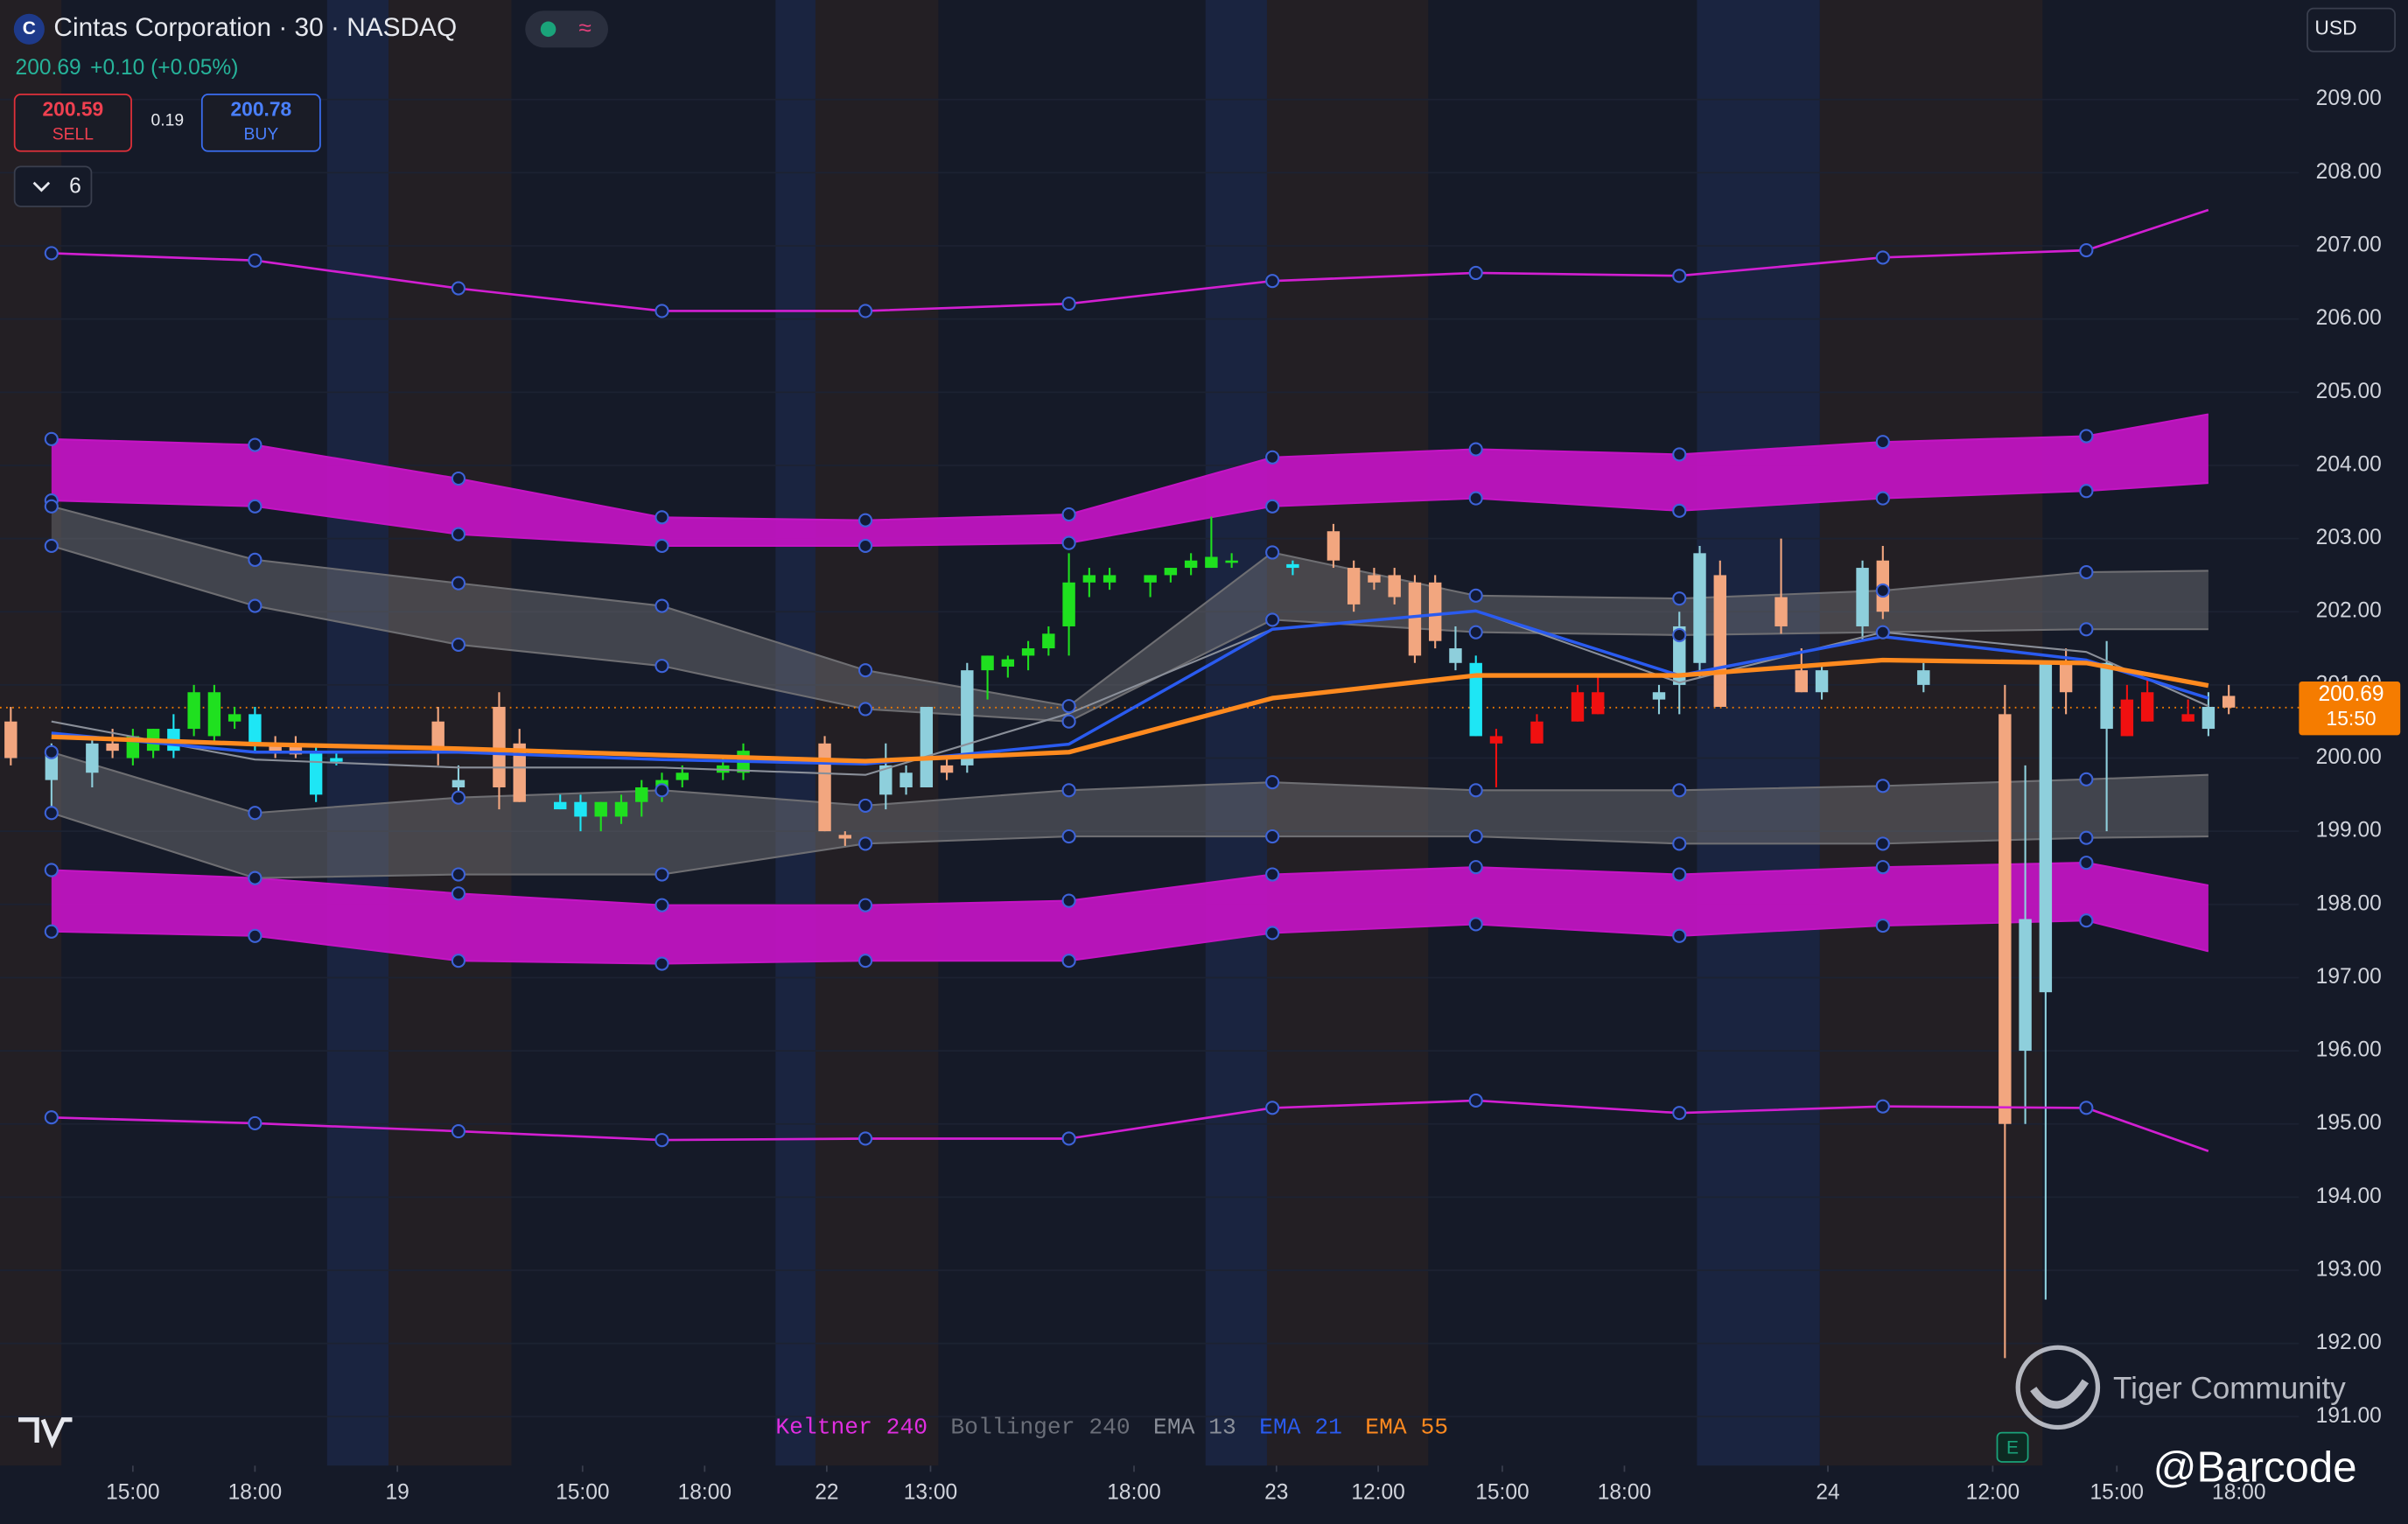  I want to click on y-tick-label: 199.00, so click(2349, 830).